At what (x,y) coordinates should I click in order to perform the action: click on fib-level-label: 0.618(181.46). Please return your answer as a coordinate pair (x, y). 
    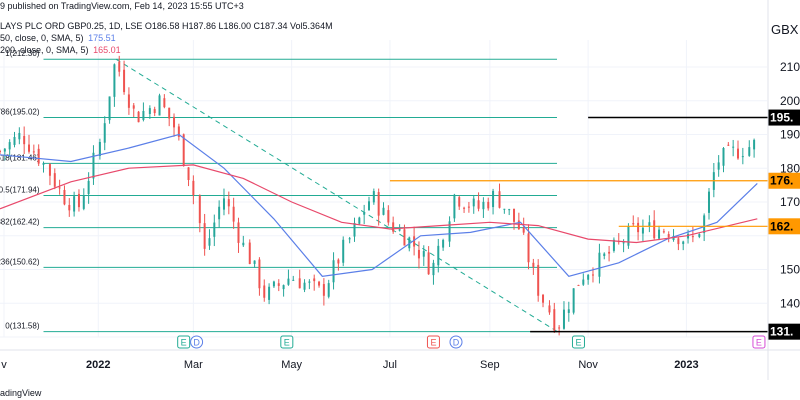
    Looking at the image, I should click on (20, 157).